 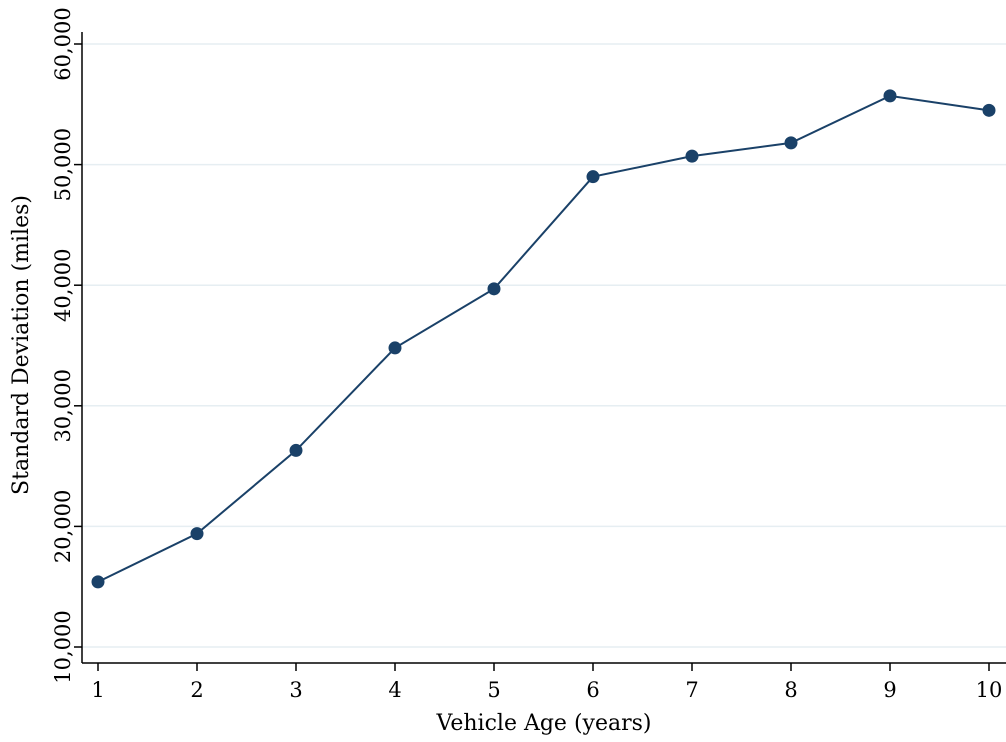 I want to click on y-tick-label: 50,000, so click(x=63, y=164).